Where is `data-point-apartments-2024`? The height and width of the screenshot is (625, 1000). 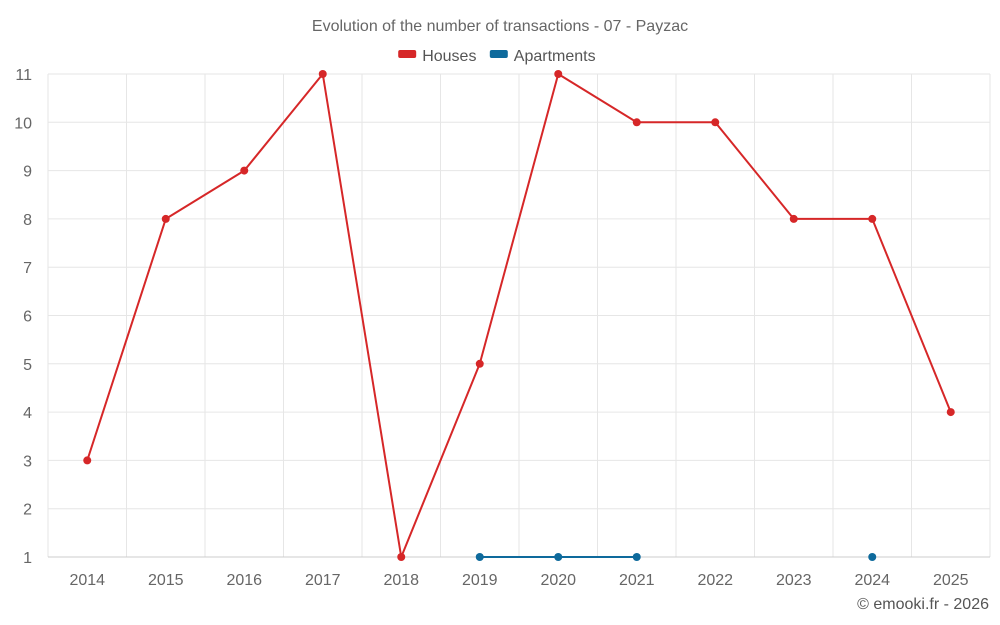
data-point-apartments-2024 is located at coordinates (872, 557).